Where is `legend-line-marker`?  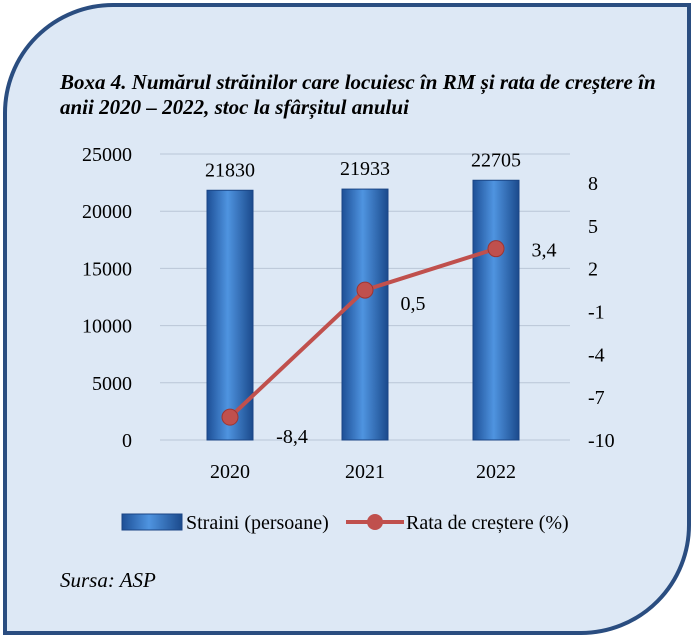 legend-line-marker is located at coordinates (375, 522).